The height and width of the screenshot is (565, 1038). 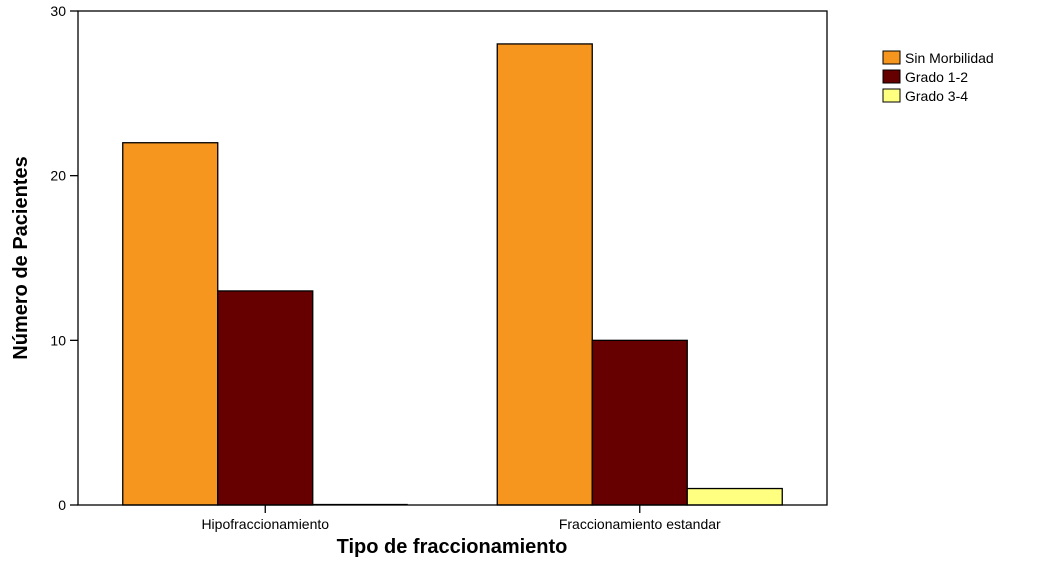 What do you see at coordinates (949, 58) in the screenshot?
I see `legend-label-sin-morbilidad: Sin Morbilidad` at bounding box center [949, 58].